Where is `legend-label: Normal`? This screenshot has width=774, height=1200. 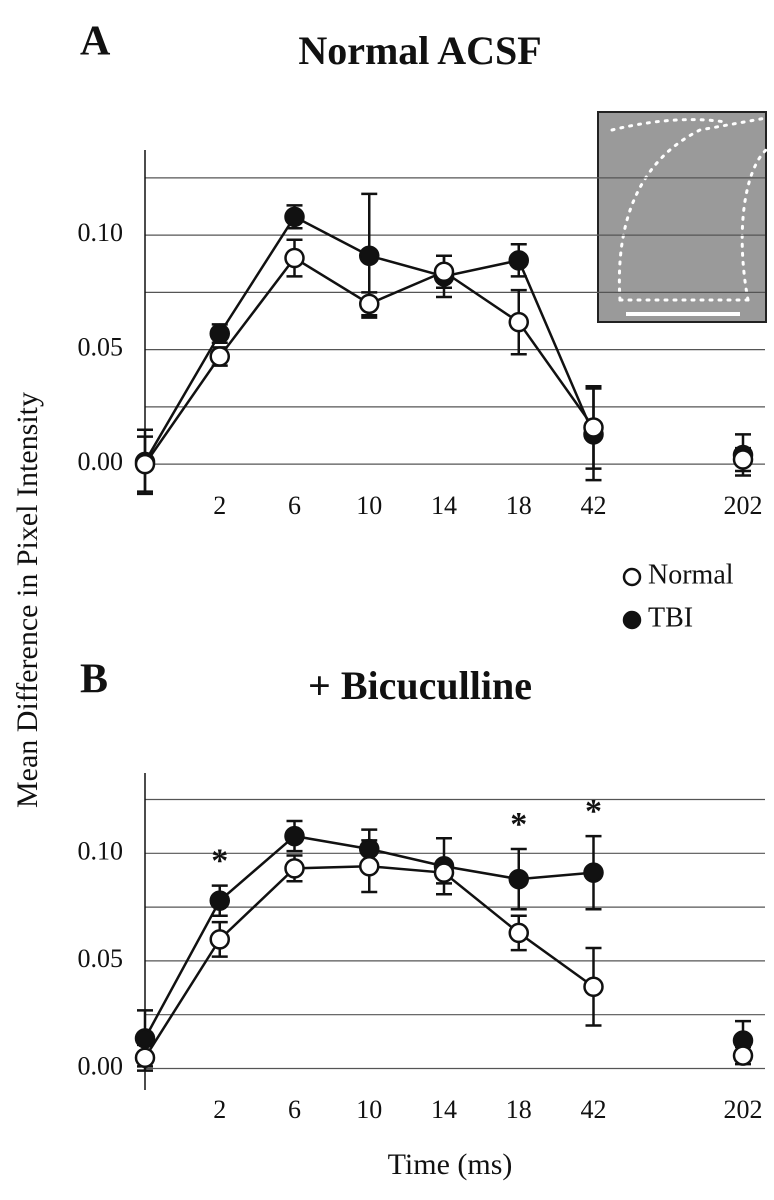 legend-label: Normal is located at coordinates (691, 574).